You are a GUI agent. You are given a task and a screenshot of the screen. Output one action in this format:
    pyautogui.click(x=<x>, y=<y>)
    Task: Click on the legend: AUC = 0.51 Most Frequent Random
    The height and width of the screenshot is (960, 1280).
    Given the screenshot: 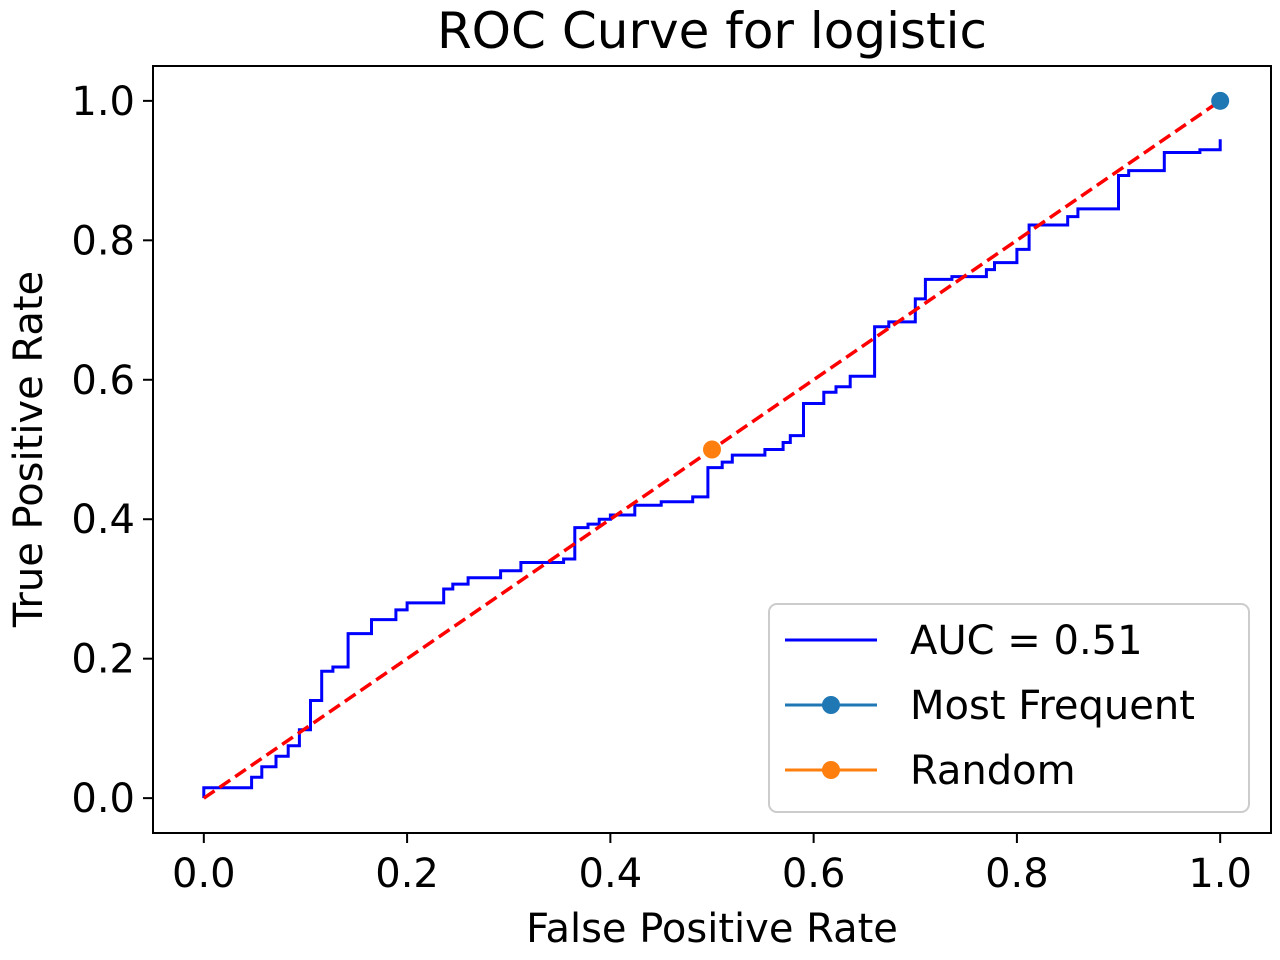 What is the action you would take?
    pyautogui.click(x=1009, y=708)
    